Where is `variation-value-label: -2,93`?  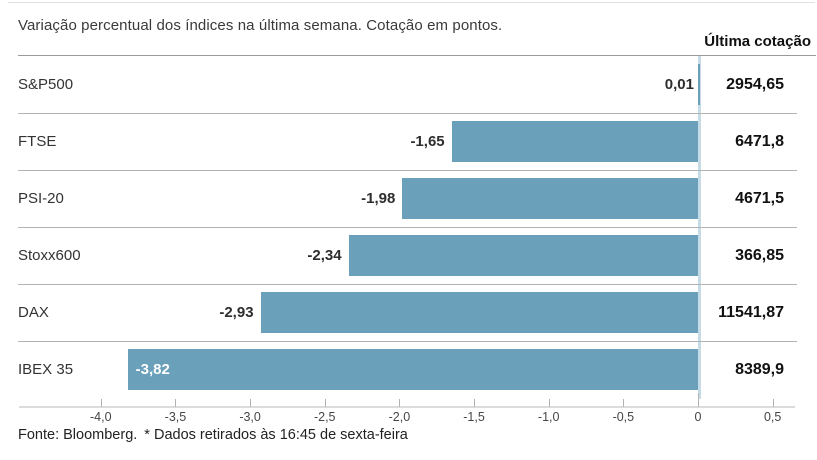
variation-value-label: -2,93 is located at coordinates (236, 312).